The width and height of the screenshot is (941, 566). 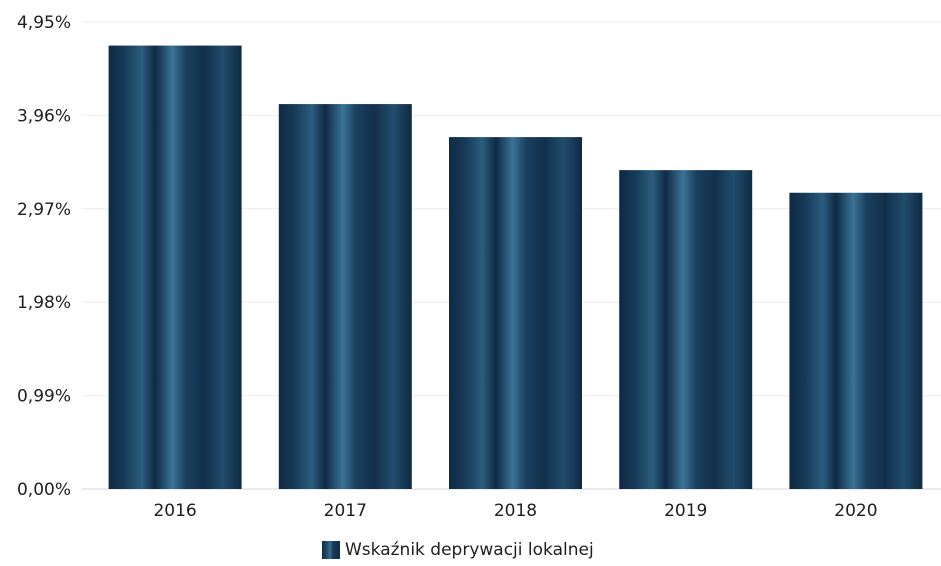 I want to click on legend: Wskaźnik deprywacji lokalnej, so click(x=458, y=550).